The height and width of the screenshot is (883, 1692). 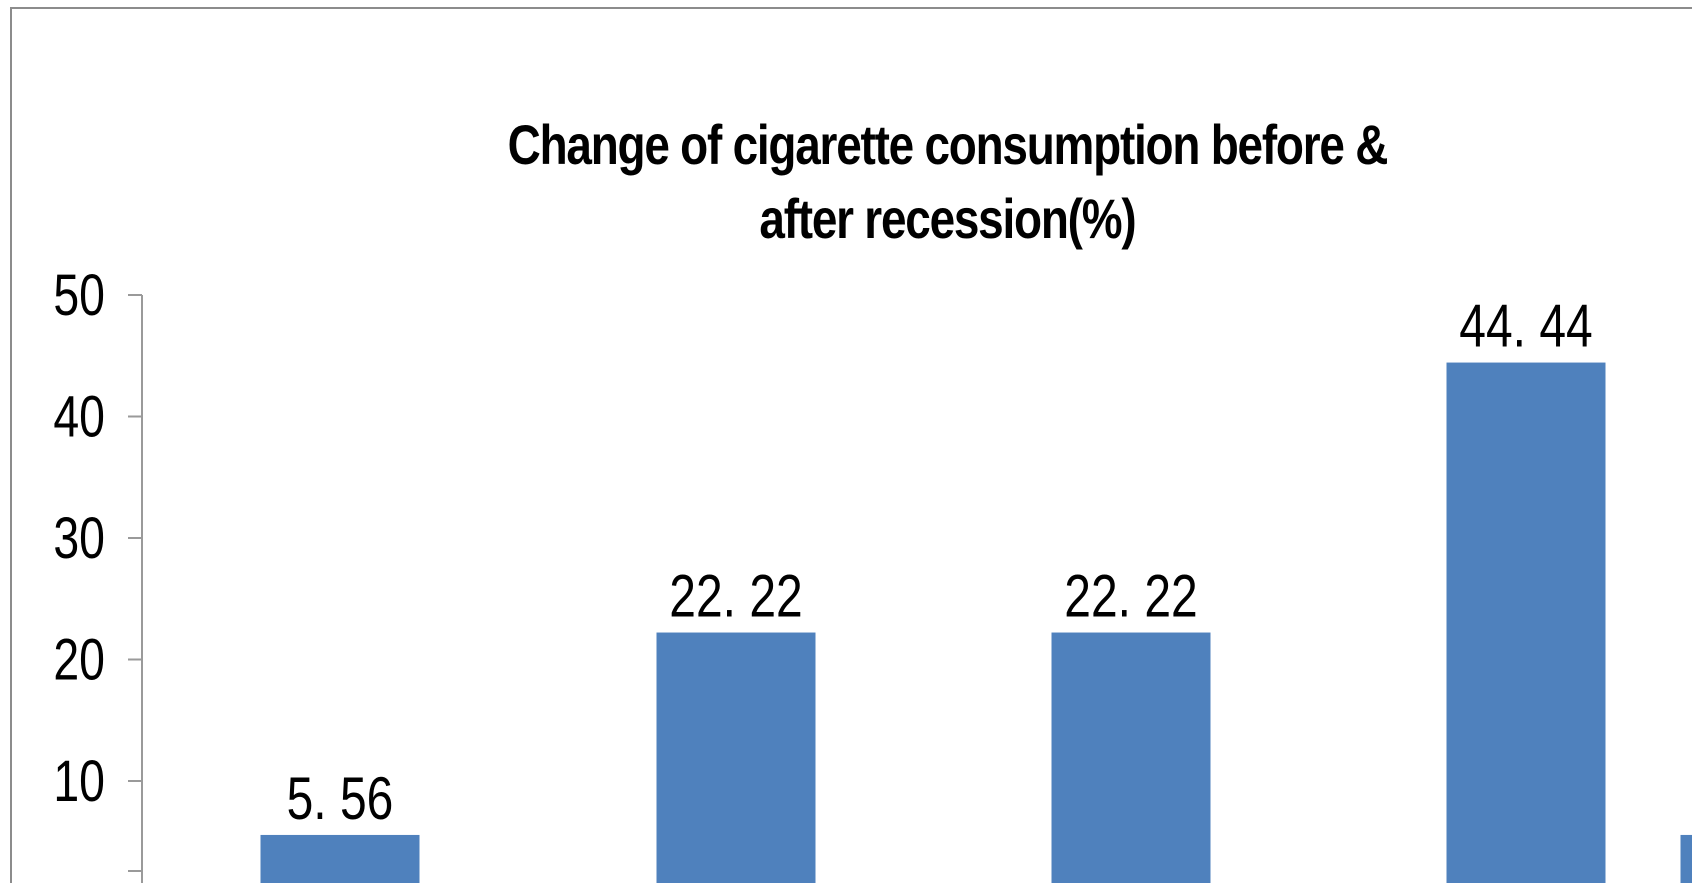 What do you see at coordinates (1525, 325) in the screenshot?
I see `data-label: 44. 44` at bounding box center [1525, 325].